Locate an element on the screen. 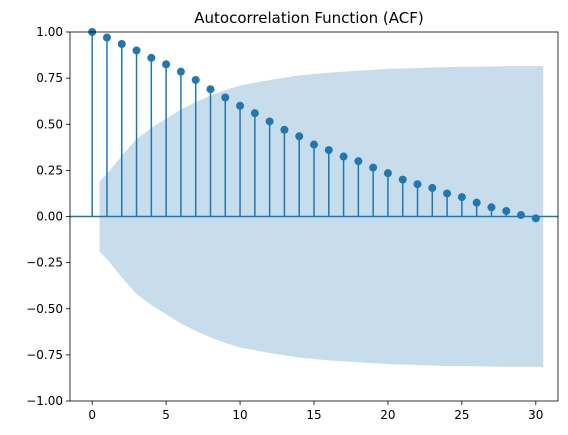  y-tick-label: −0.50 is located at coordinates (44, 309).